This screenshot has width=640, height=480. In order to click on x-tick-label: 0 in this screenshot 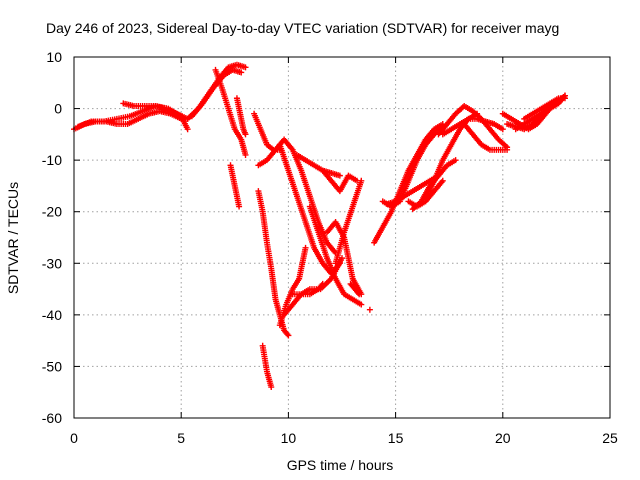, I will do `click(74, 438)`.